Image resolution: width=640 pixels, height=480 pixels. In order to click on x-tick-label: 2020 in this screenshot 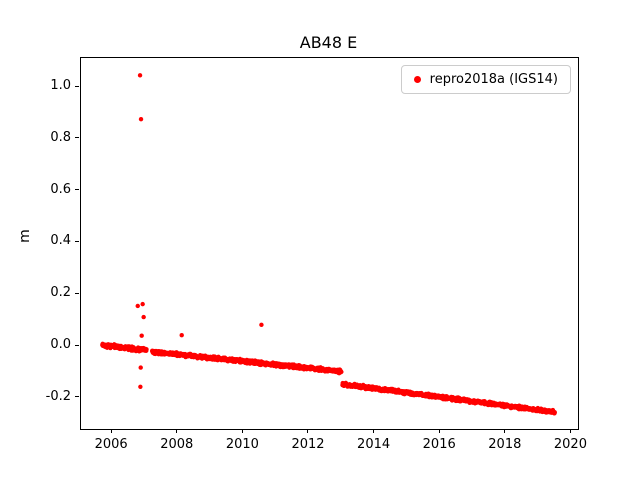, I will do `click(570, 444)`.